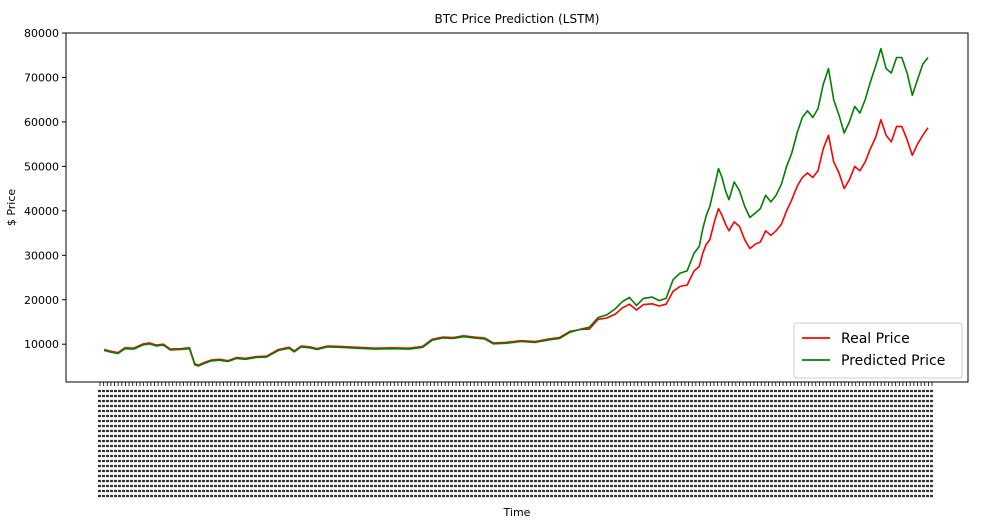 This screenshot has height=532, width=999. What do you see at coordinates (517, 19) in the screenshot?
I see `chart-title: BTC Price Prediction (LSTM)` at bounding box center [517, 19].